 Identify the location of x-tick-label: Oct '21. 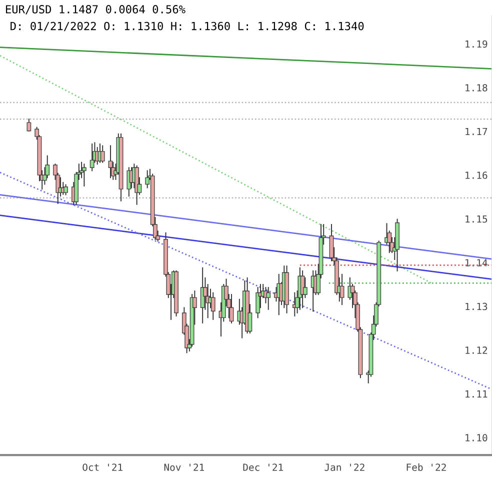
(102, 467).